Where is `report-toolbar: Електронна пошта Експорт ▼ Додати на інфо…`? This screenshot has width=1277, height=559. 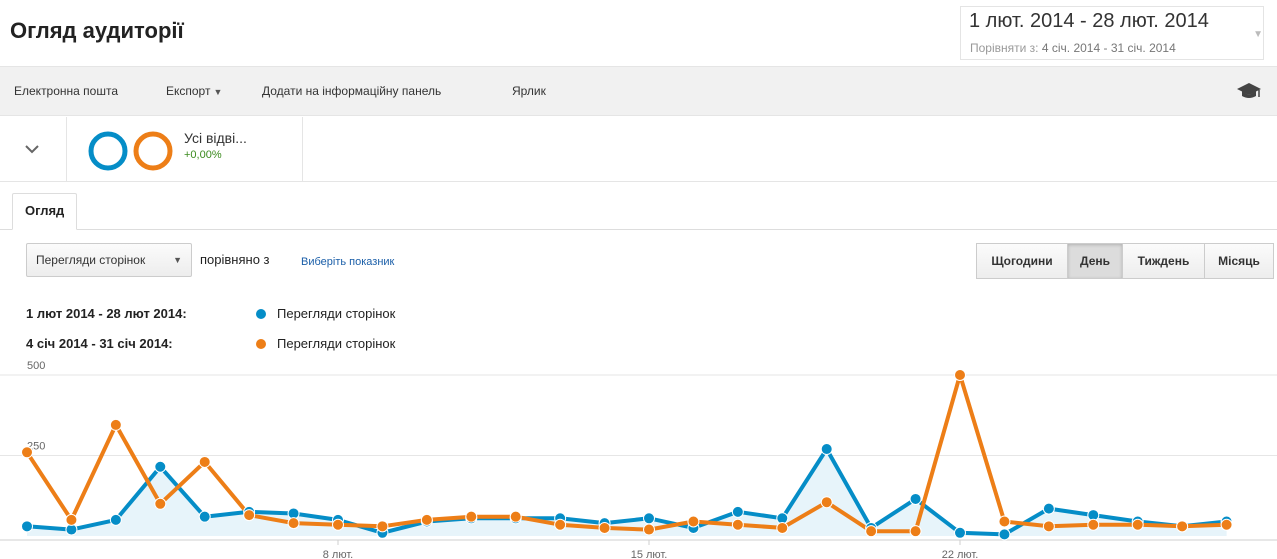 report-toolbar: Електронна пошта Експорт ▼ Додати на інфо… is located at coordinates (638, 91).